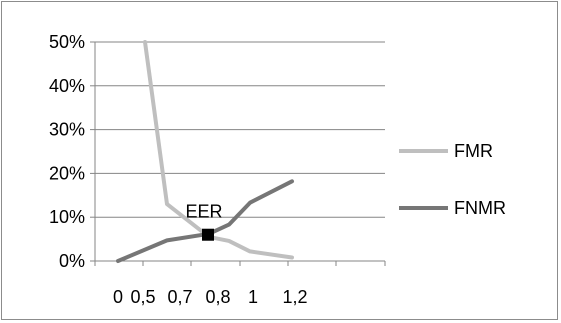 This screenshot has width=561, height=323. I want to click on y-tick-label: 10%, so click(67, 217).